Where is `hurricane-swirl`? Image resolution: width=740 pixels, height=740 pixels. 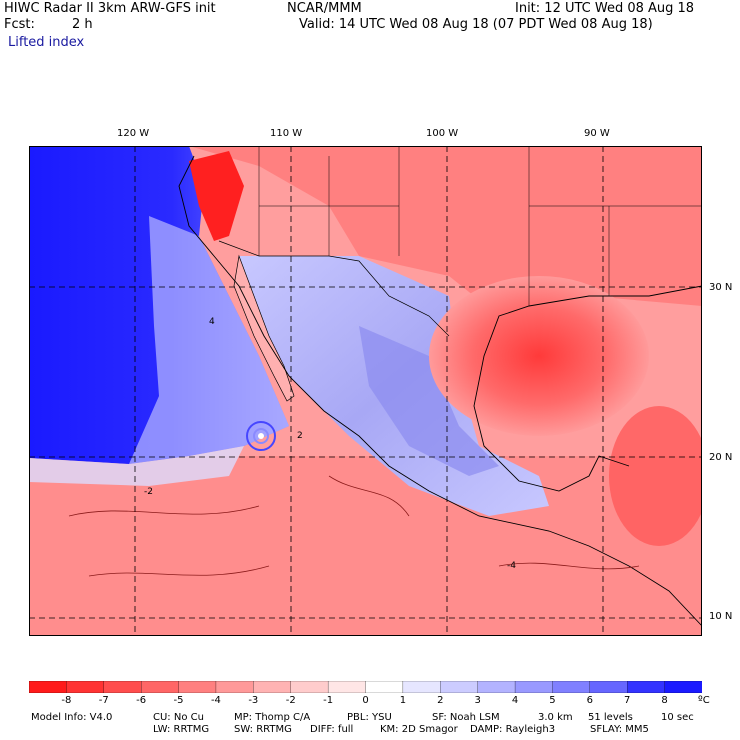
hurricane-swirl is located at coordinates (261, 436).